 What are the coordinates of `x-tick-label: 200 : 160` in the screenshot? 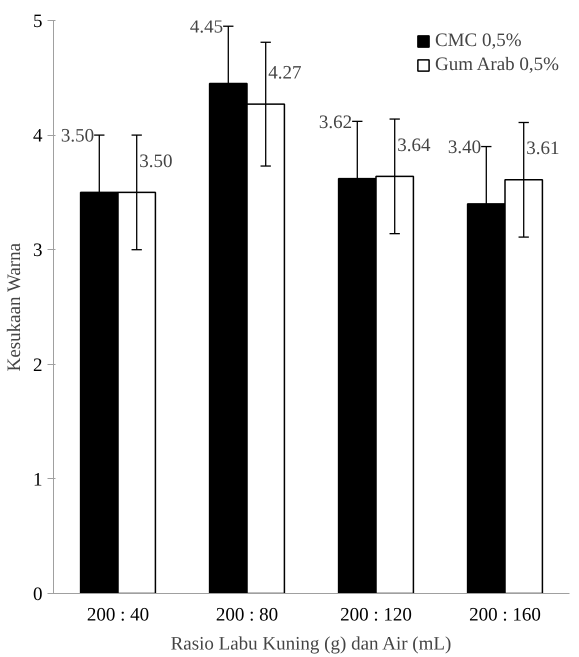 It's located at (505, 615).